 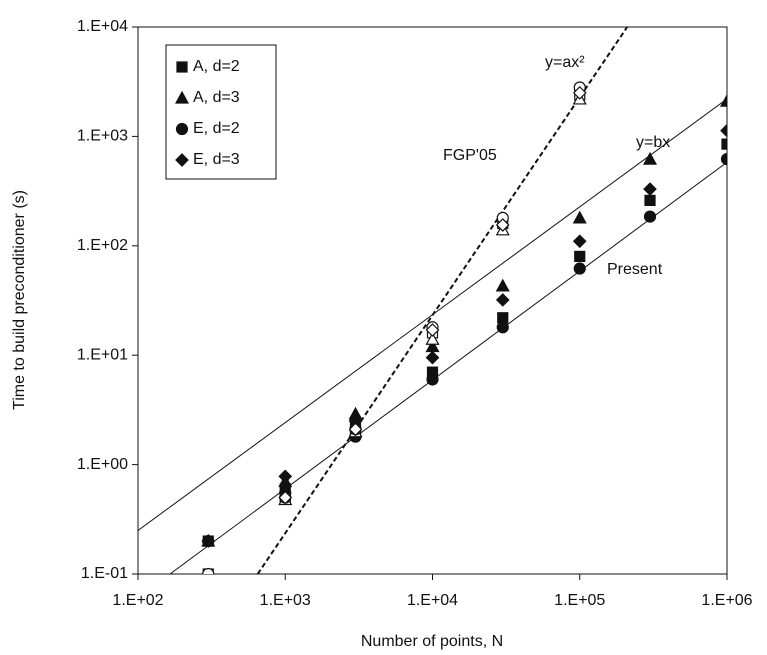 I want to click on annotation: y=ax², so click(x=565, y=62).